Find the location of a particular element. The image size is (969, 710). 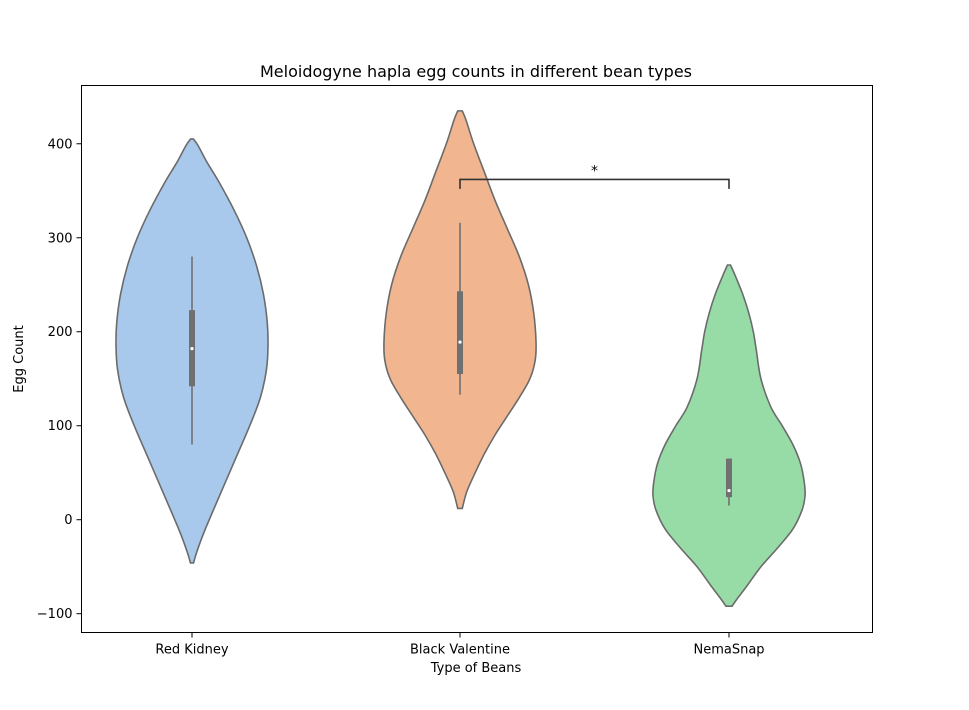

annotations: * is located at coordinates (594, 176).